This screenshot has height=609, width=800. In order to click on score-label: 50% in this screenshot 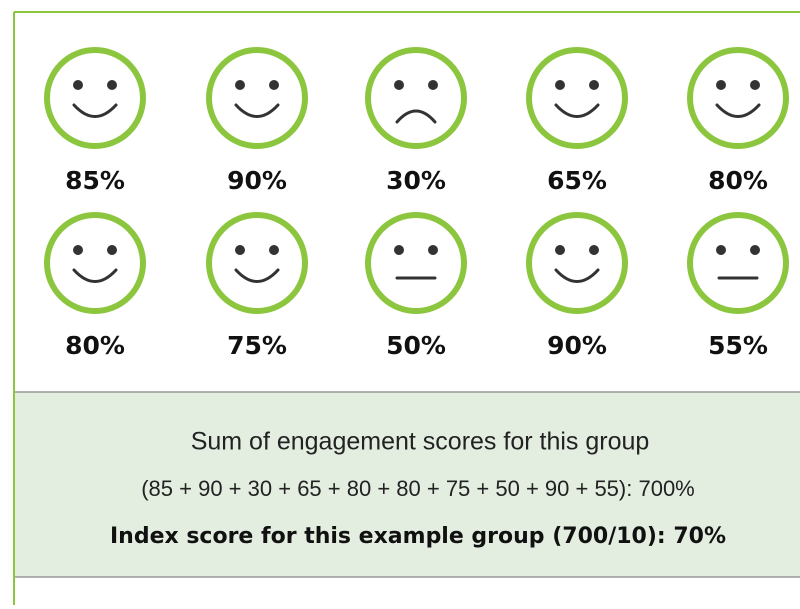, I will do `click(416, 345)`.